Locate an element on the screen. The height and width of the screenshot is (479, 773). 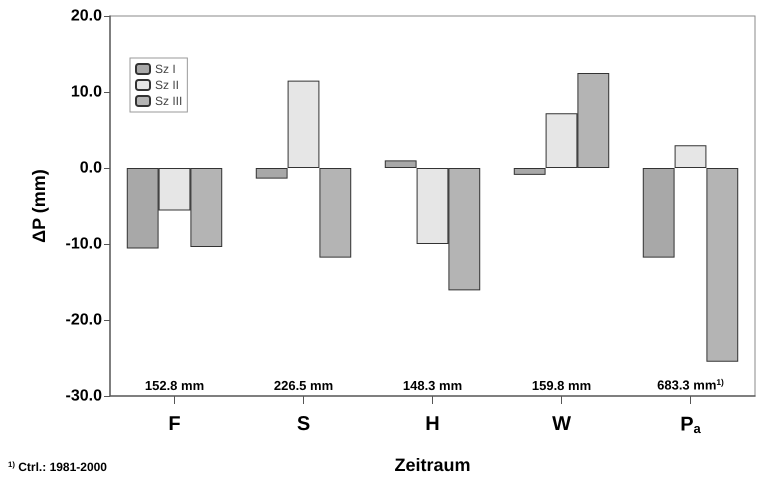
annotation: 148.3 mm is located at coordinates (432, 385).